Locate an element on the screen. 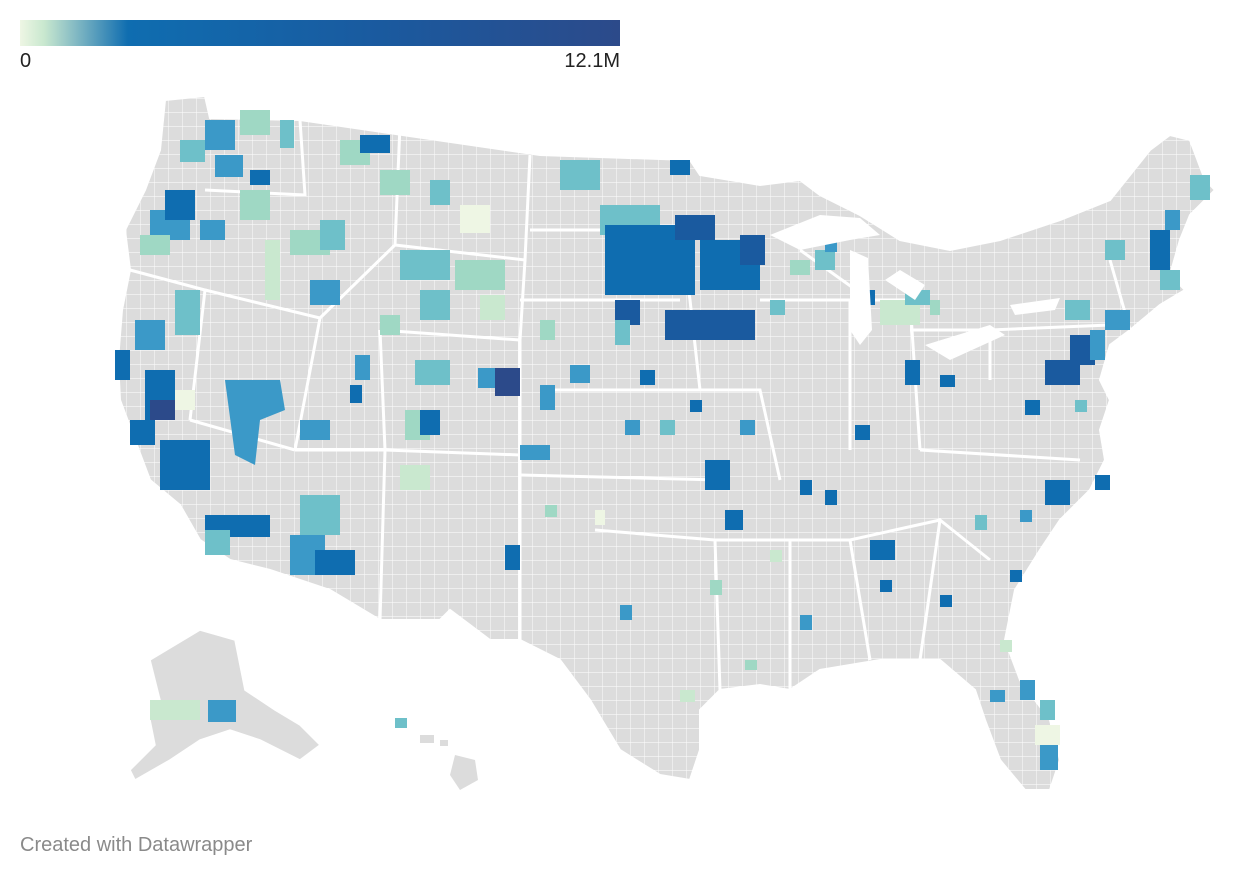 The width and height of the screenshot is (1240, 880). color-legend: 0 12.1M is located at coordinates (320, 48).